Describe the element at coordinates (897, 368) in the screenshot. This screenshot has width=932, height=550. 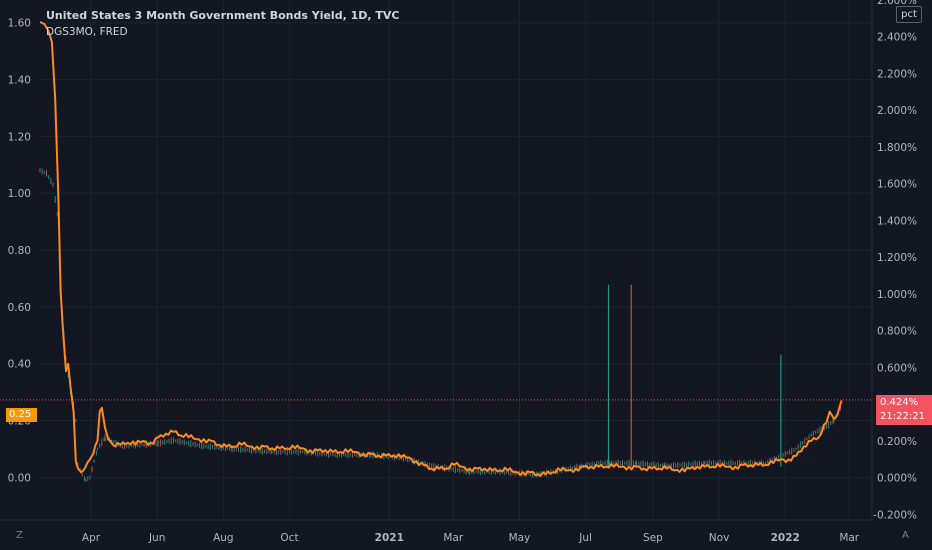
I see `right-tick-label: 0.600%` at that location.